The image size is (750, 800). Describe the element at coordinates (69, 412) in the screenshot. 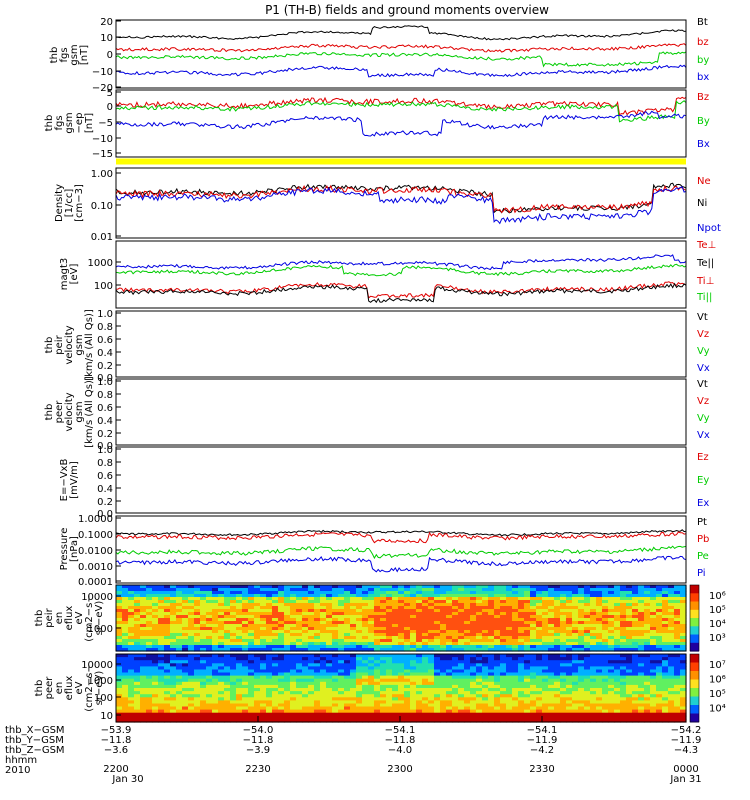

I see `y-axis-label: thb peer velocity gsm [km/s (All Qs)]` at that location.